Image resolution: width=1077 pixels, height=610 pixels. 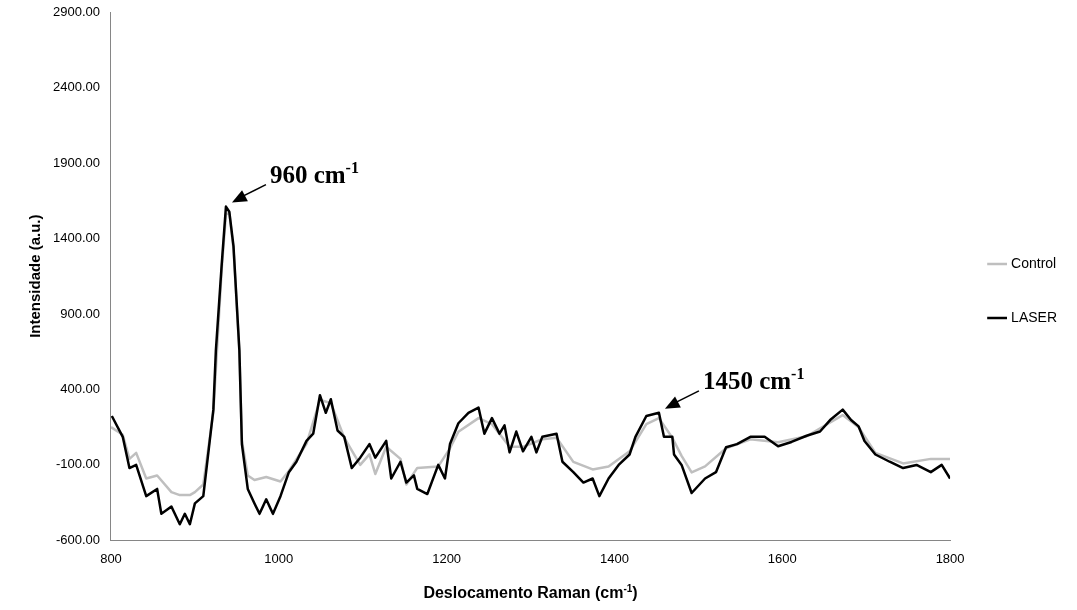 I want to click on y-tick-label: 2400.00, so click(x=76, y=87).